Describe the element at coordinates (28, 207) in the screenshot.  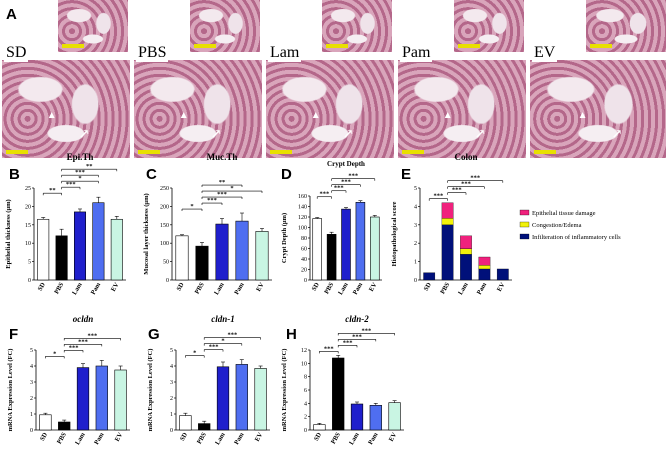
I see `y-tick-label-b: 20` at that location.